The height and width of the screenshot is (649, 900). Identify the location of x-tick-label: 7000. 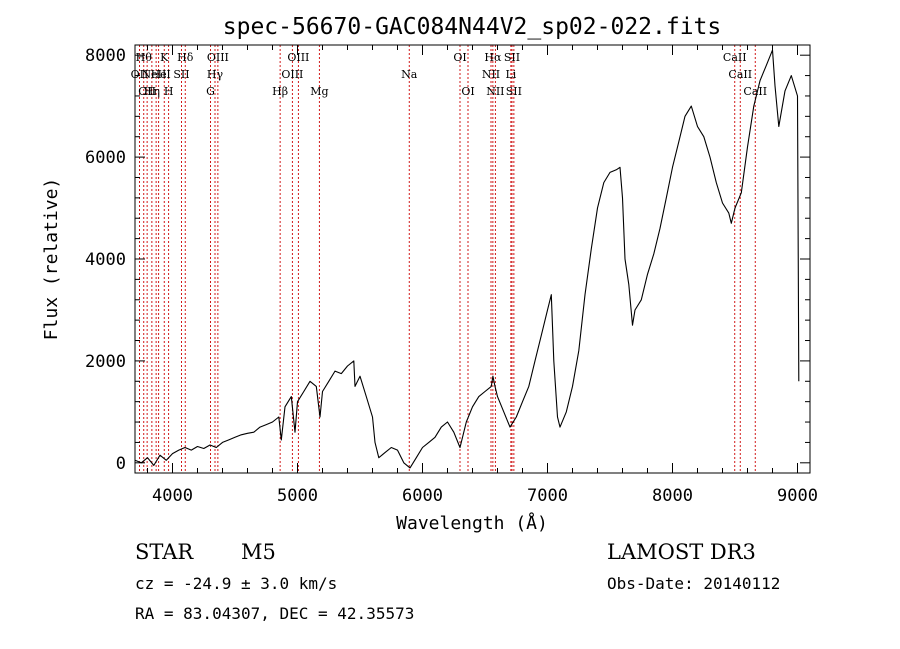
(547, 496).